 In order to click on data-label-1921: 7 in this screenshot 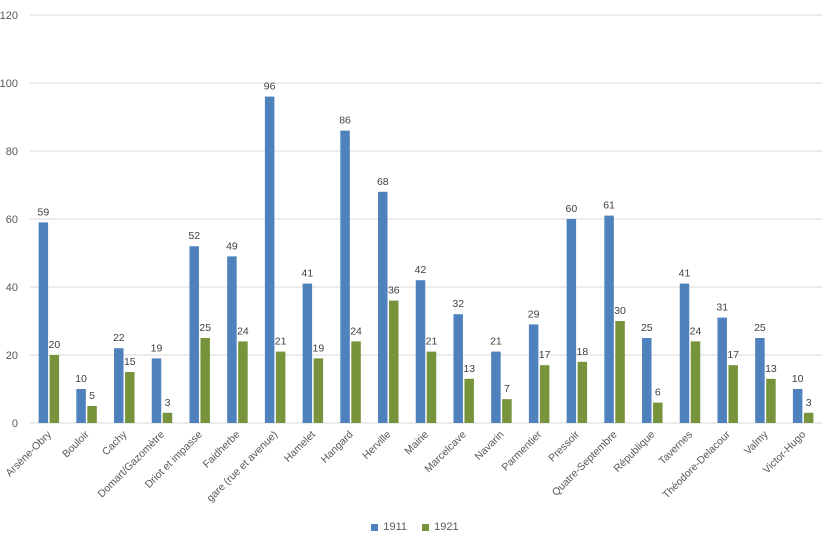, I will do `click(507, 389)`.